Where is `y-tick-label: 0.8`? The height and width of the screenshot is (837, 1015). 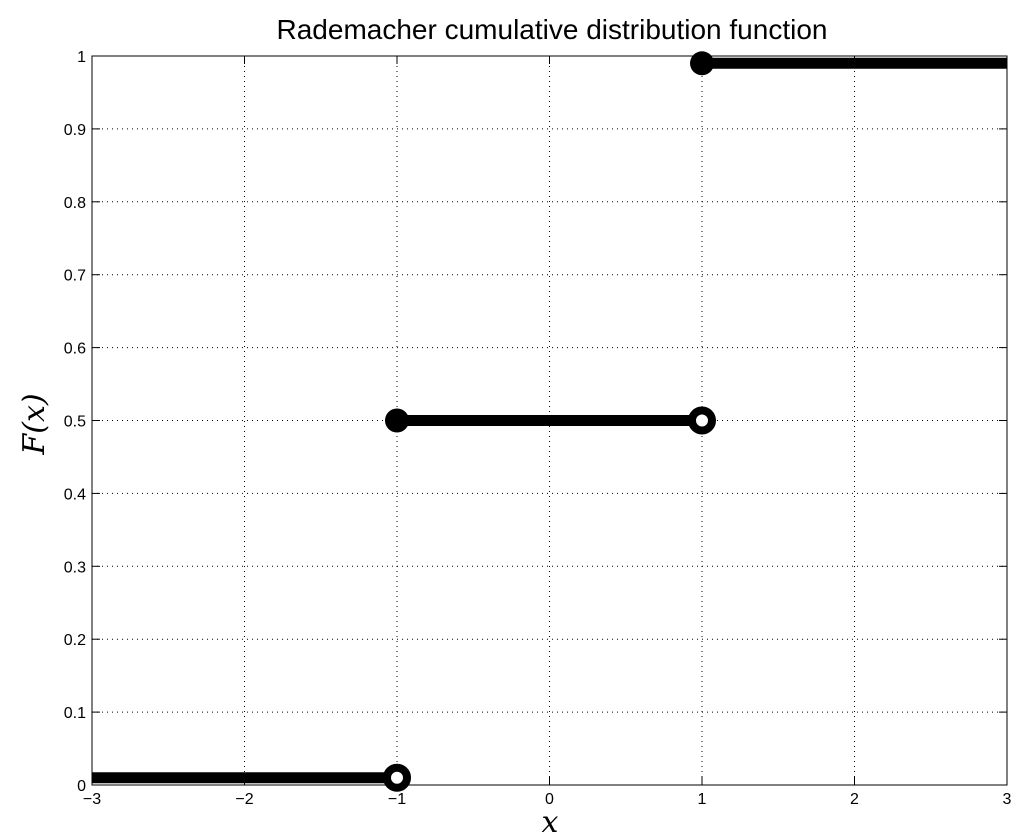 y-tick-label: 0.8 is located at coordinates (75, 203).